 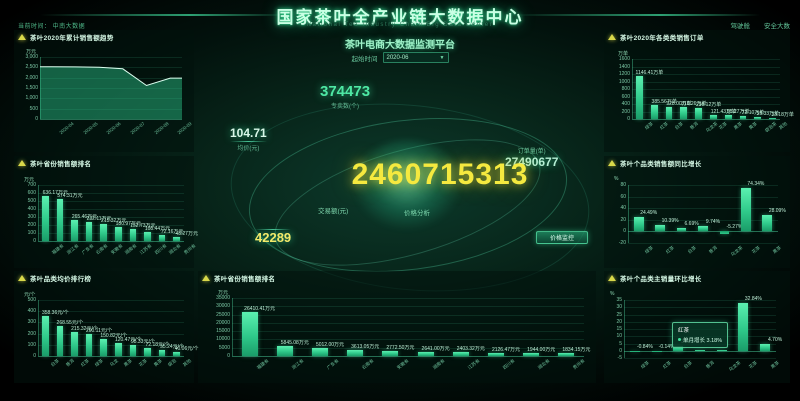 I want to click on y-axis-unit: 万元, so click(x=31, y=52).